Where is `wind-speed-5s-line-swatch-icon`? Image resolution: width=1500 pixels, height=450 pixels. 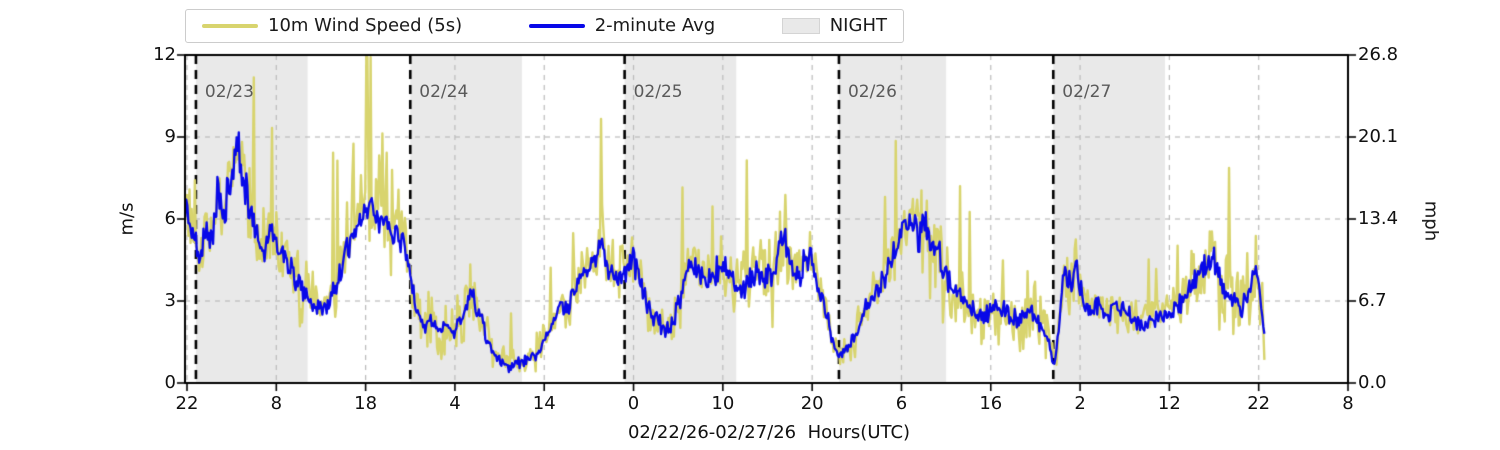 wind-speed-5s-line-swatch-icon is located at coordinates (230, 26).